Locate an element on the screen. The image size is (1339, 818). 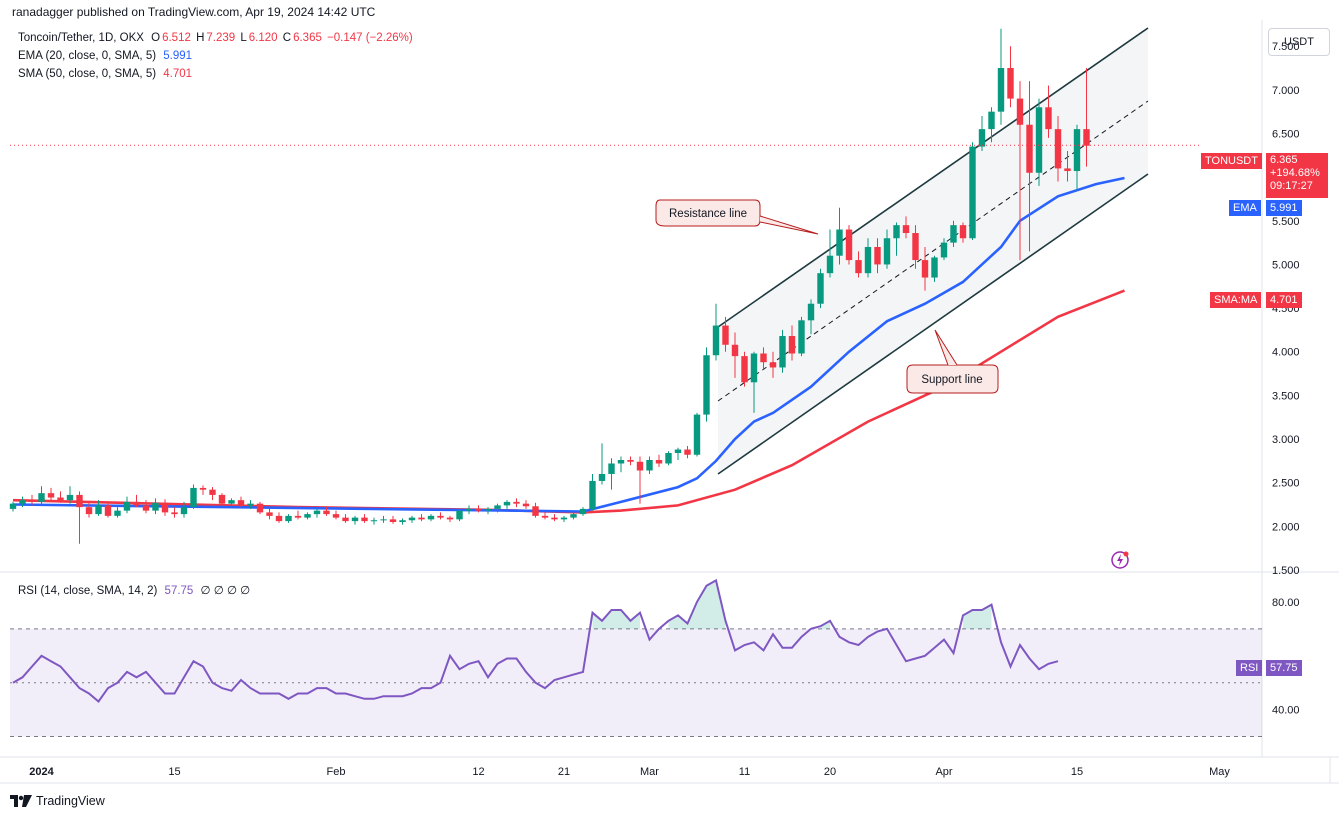
rsi-axis-label: 80.00 is located at coordinates (1286, 603).